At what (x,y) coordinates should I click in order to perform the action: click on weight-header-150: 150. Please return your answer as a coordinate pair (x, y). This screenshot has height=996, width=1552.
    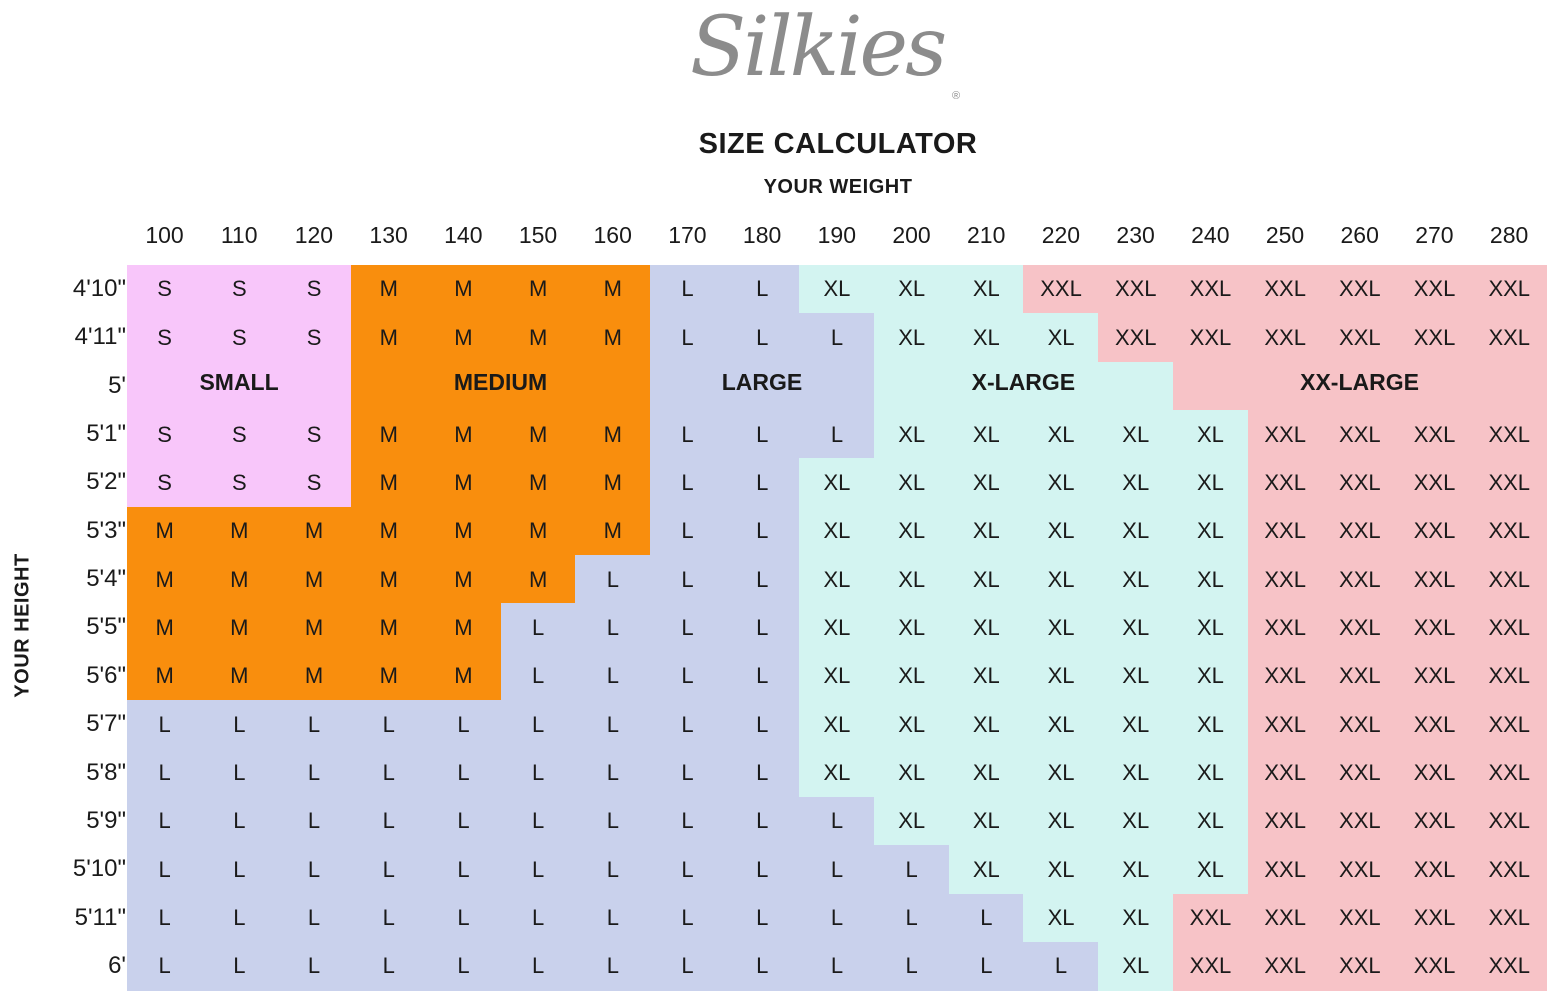
    Looking at the image, I should click on (538, 235).